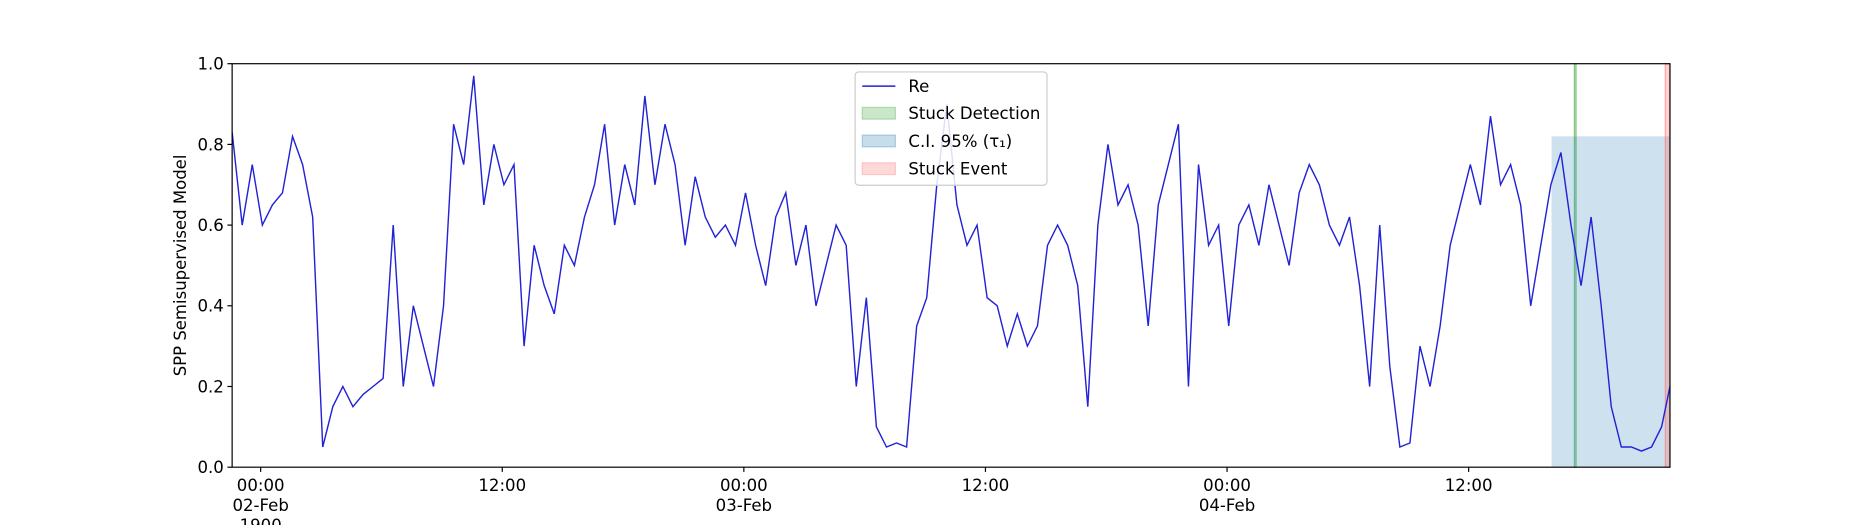 This screenshot has height=525, width=1850. Describe the element at coordinates (744, 495) in the screenshot. I see `x-tick-label: 00:00 03-Feb` at that location.